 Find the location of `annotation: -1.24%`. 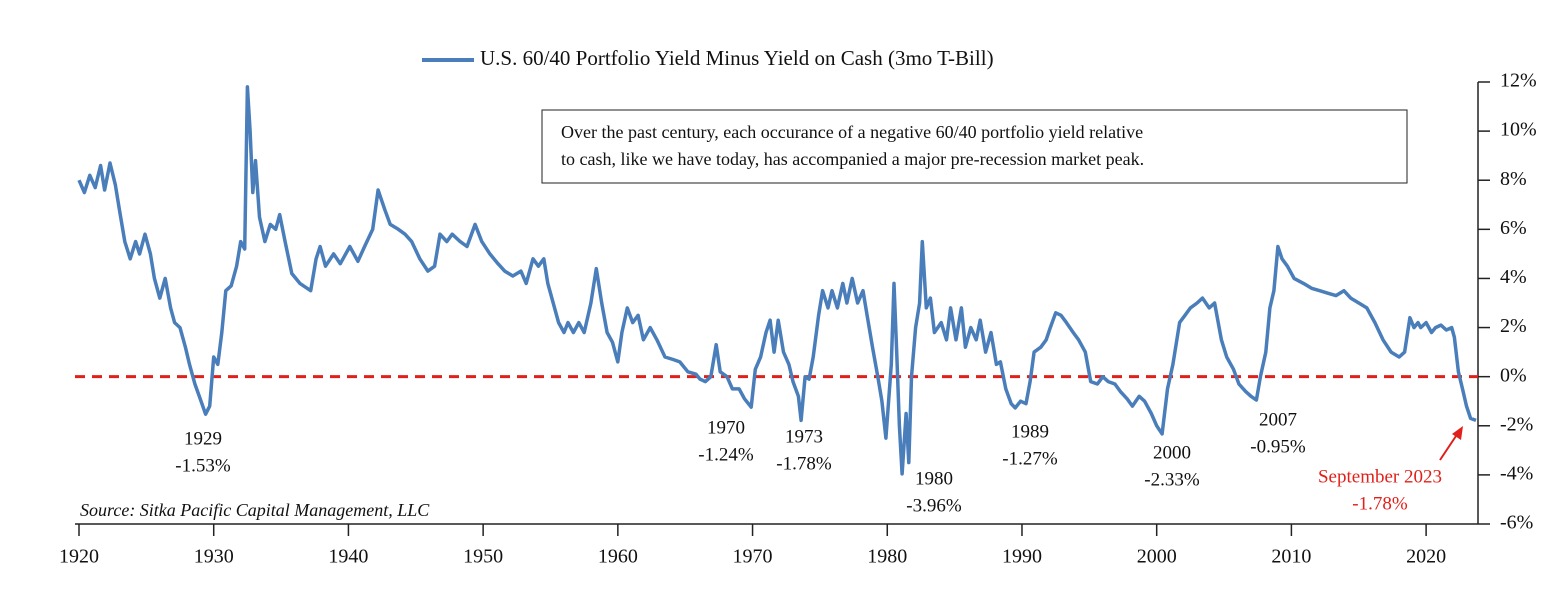

annotation: -1.24% is located at coordinates (726, 454).